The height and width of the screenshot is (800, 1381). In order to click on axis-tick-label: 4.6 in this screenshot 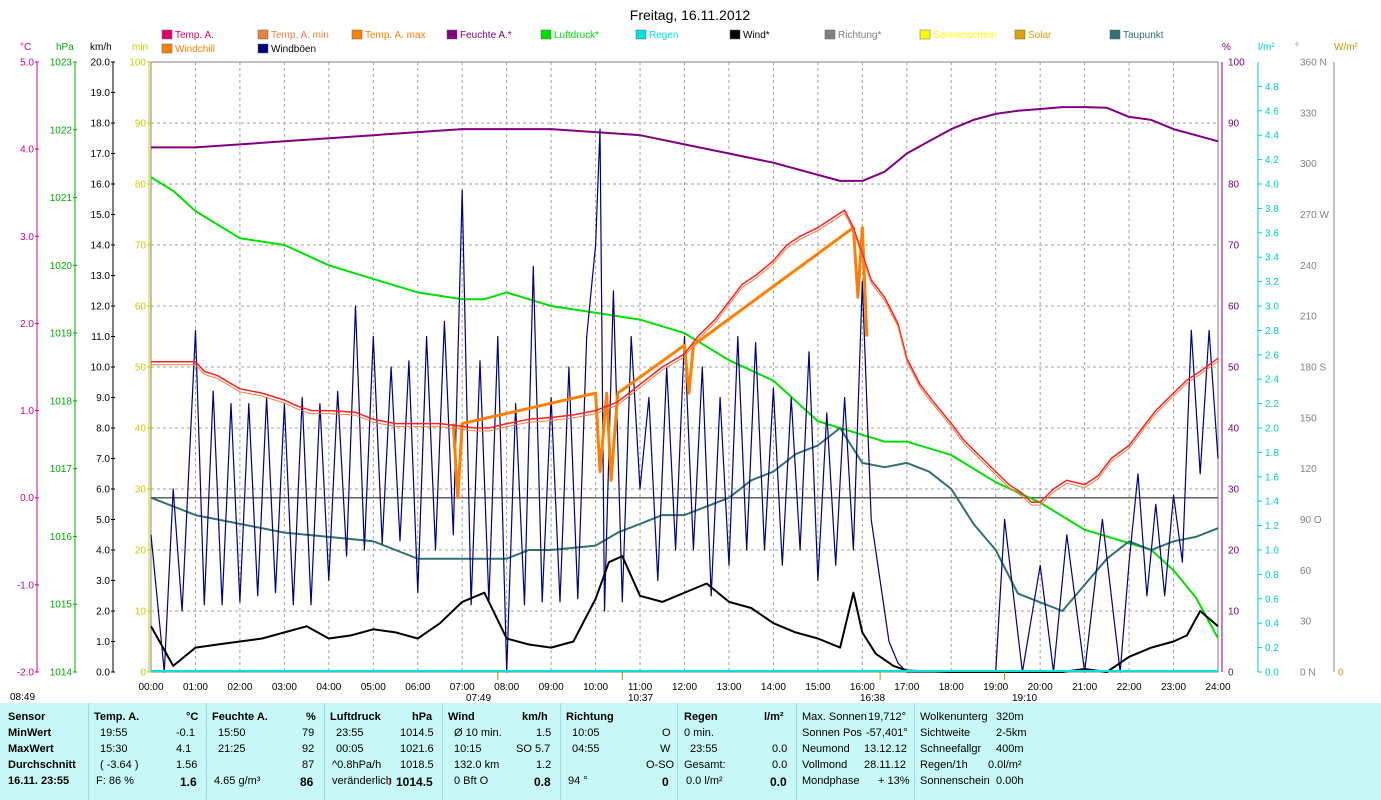, I will do `click(1272, 111)`.